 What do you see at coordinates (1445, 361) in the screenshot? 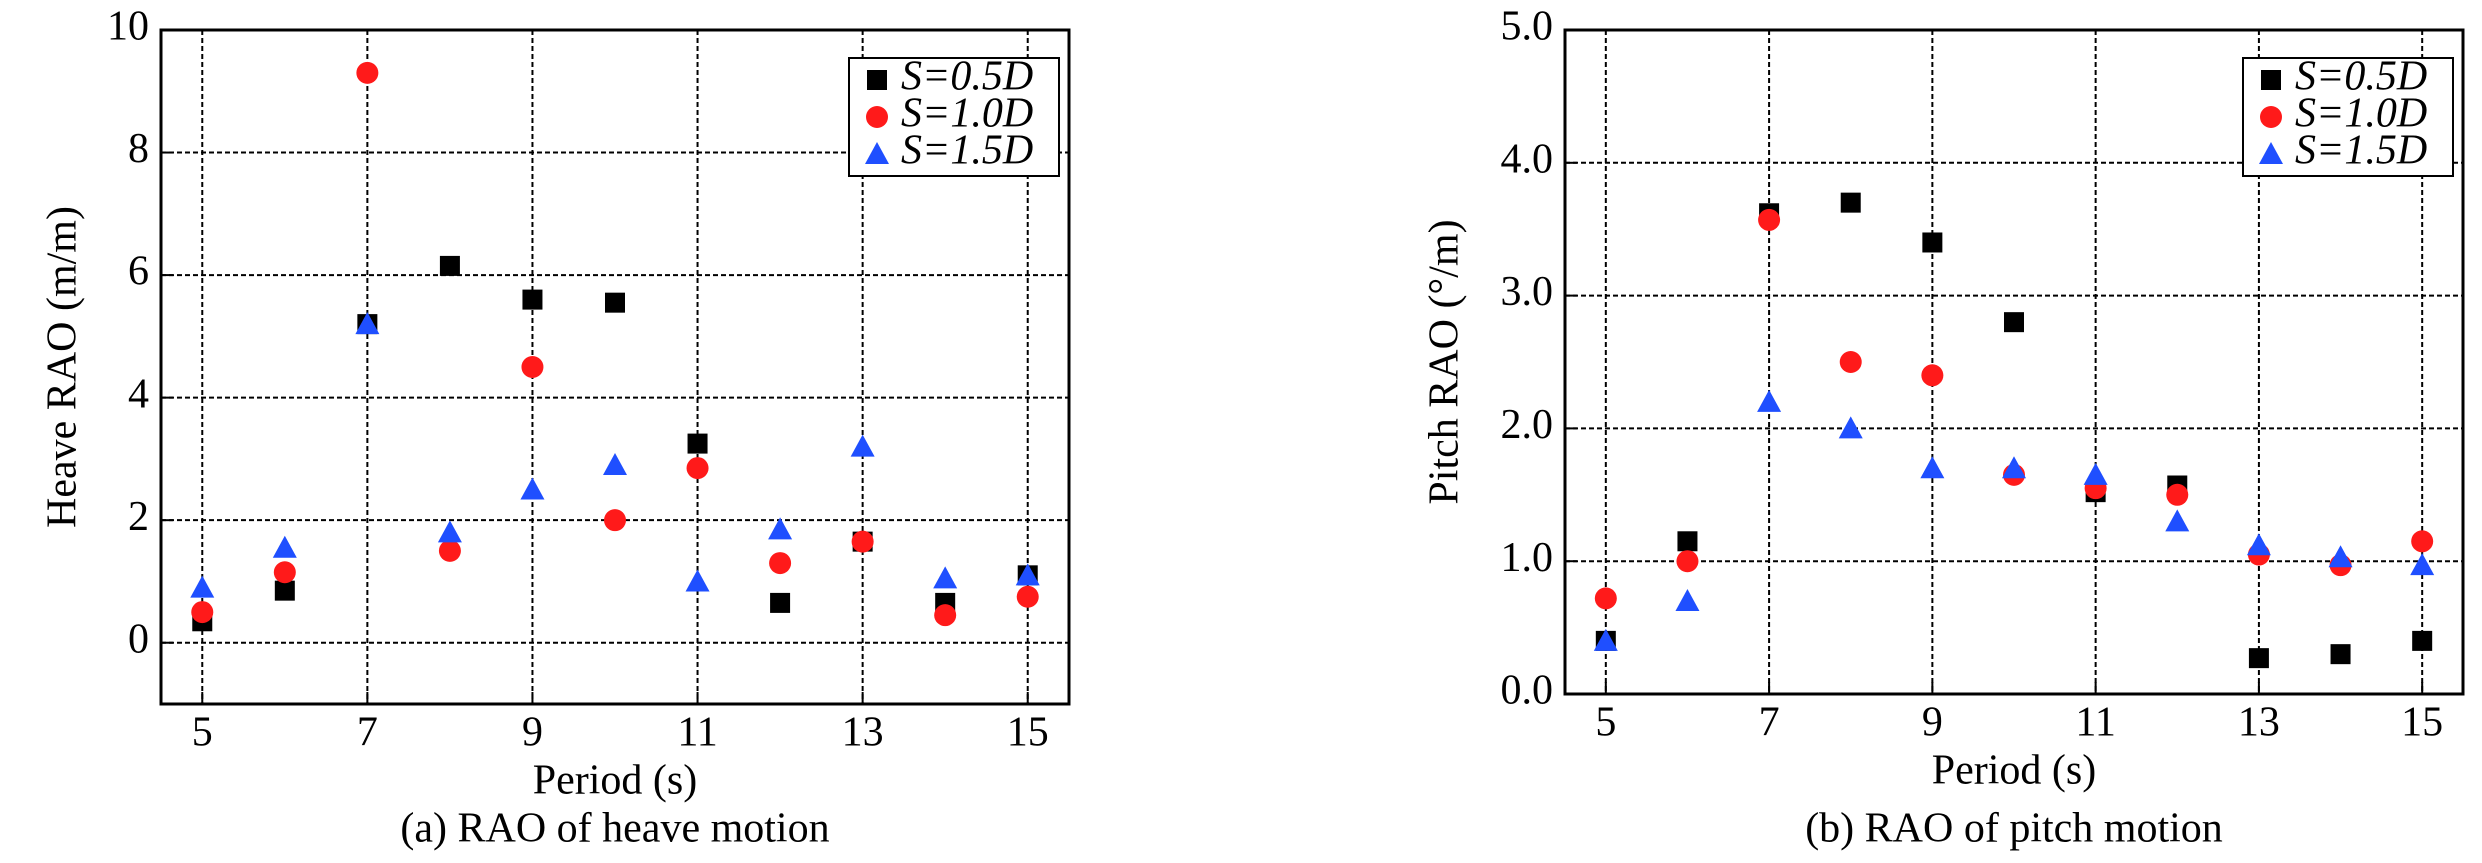
I see `y-axis-label: Pitch RAO (°/m)` at bounding box center [1445, 361].